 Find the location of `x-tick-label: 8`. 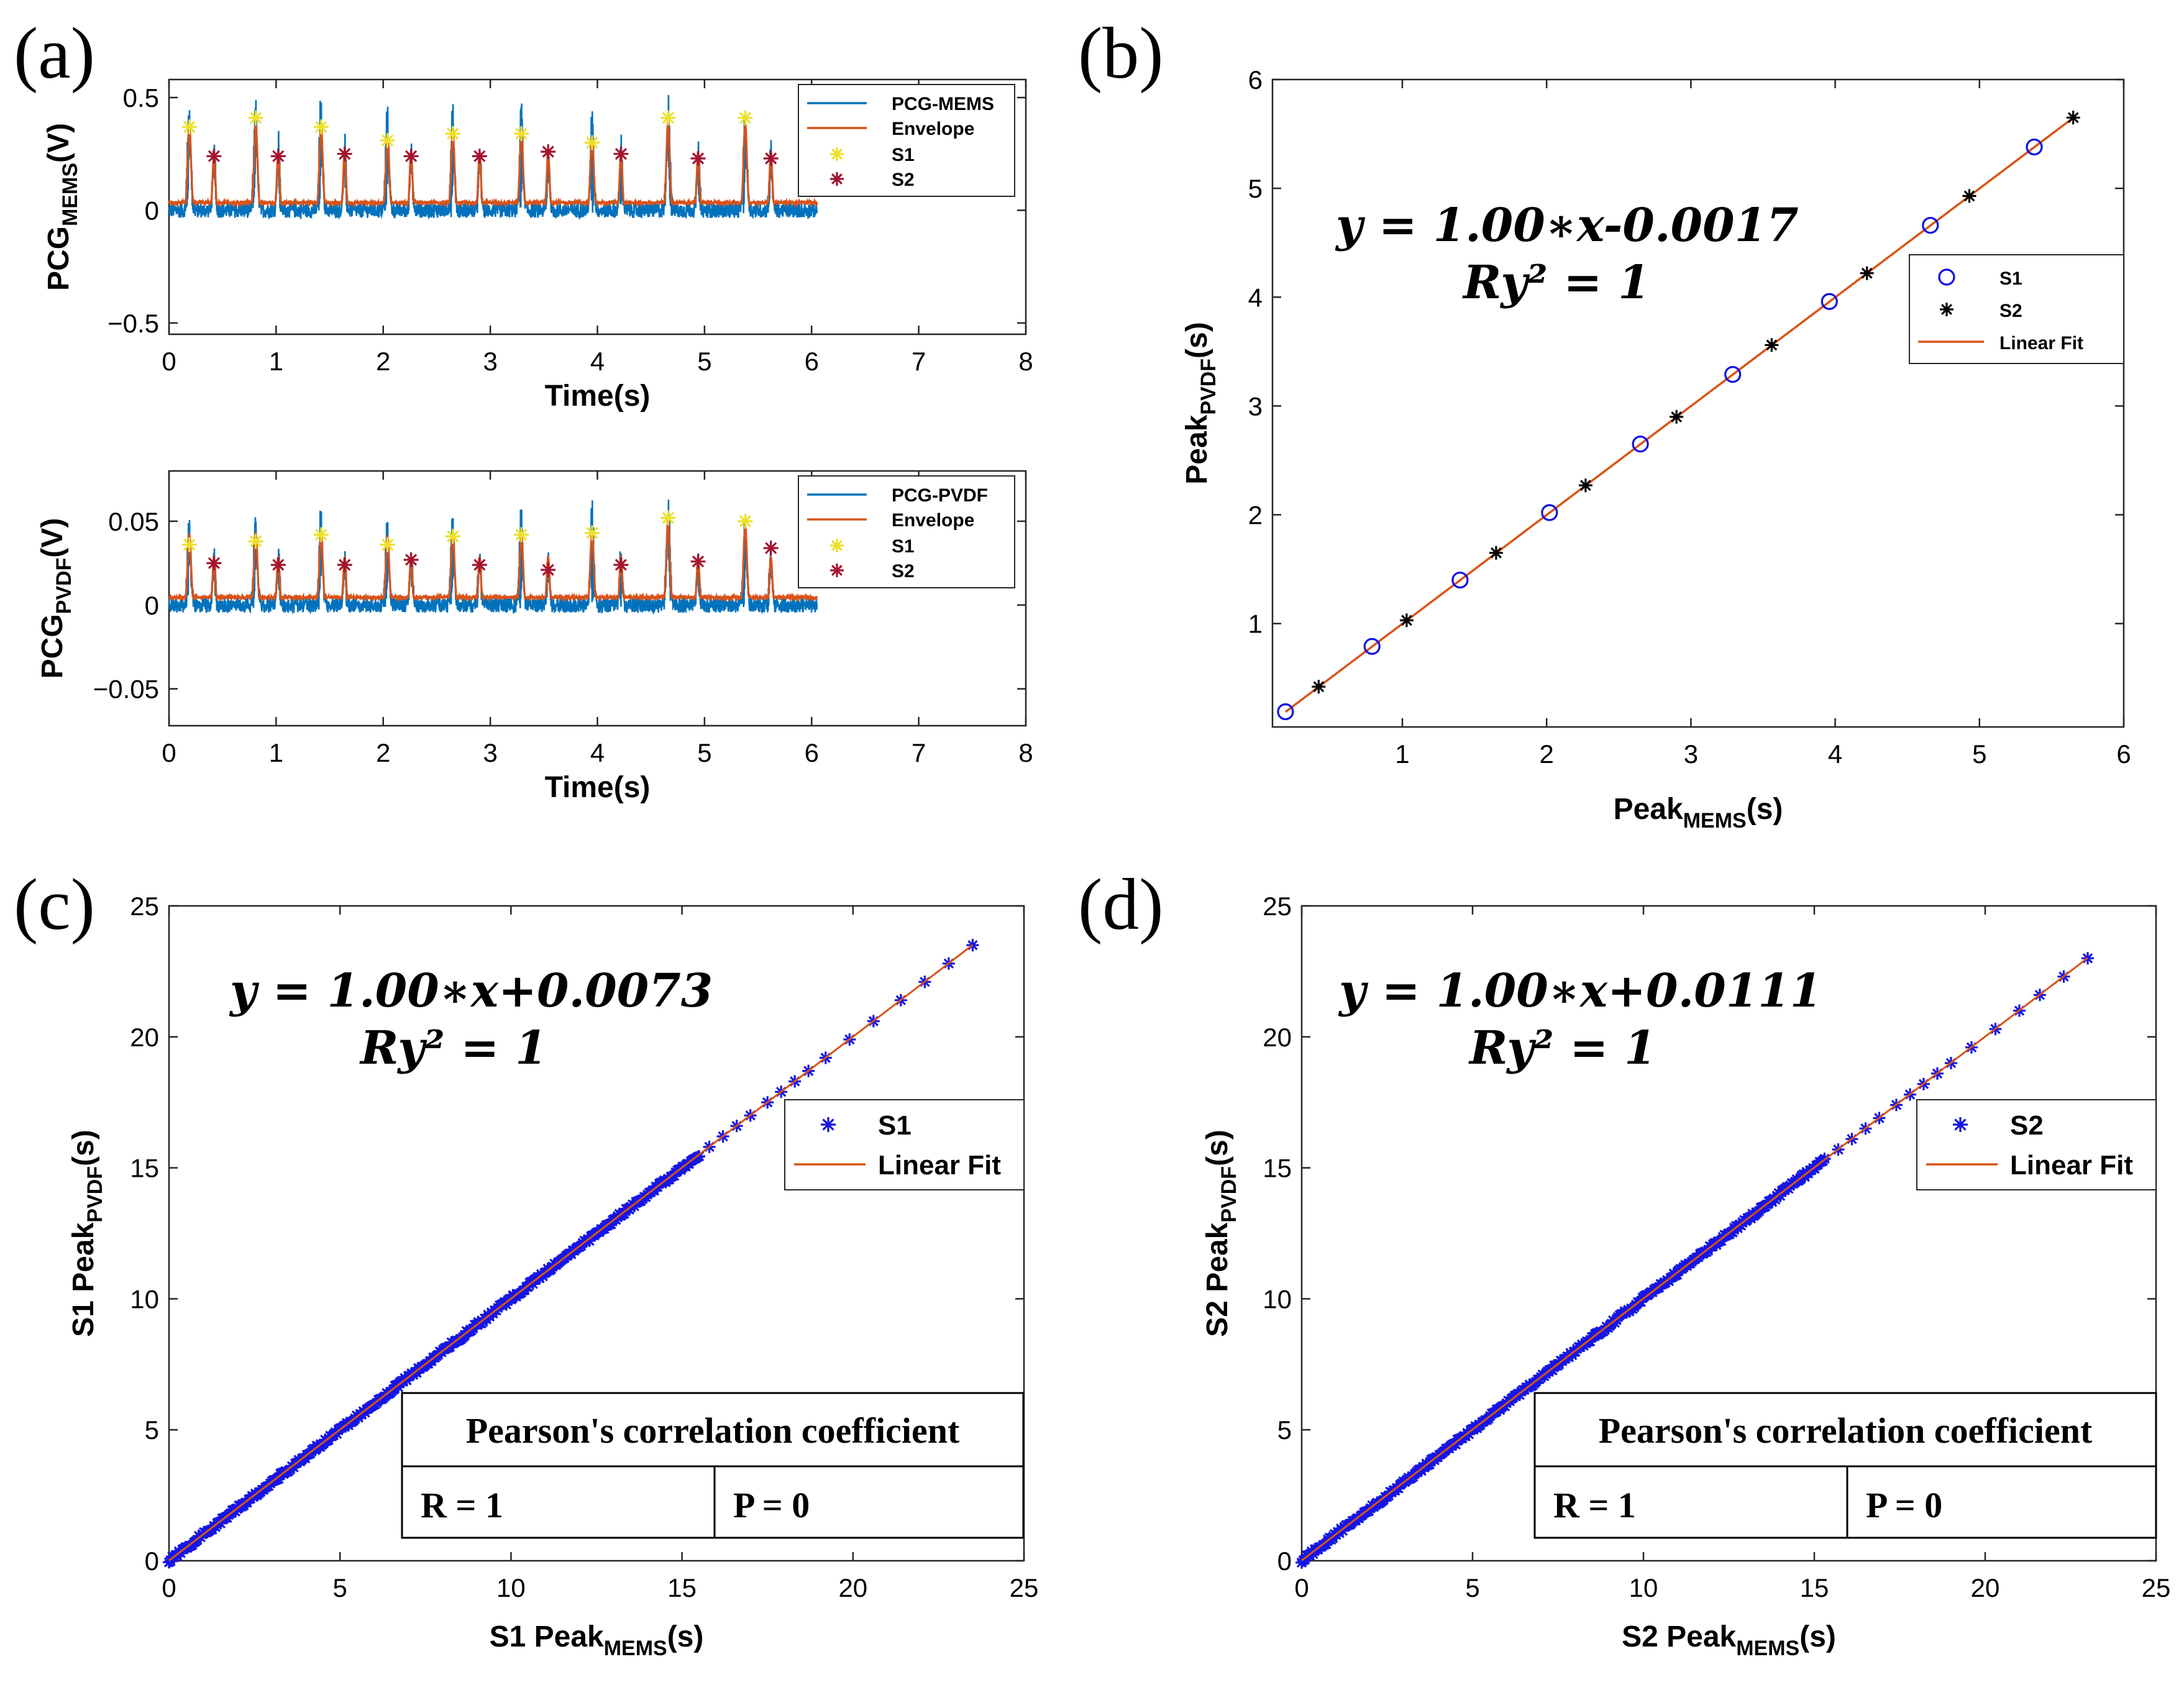

x-tick-label: 8 is located at coordinates (1026, 752).